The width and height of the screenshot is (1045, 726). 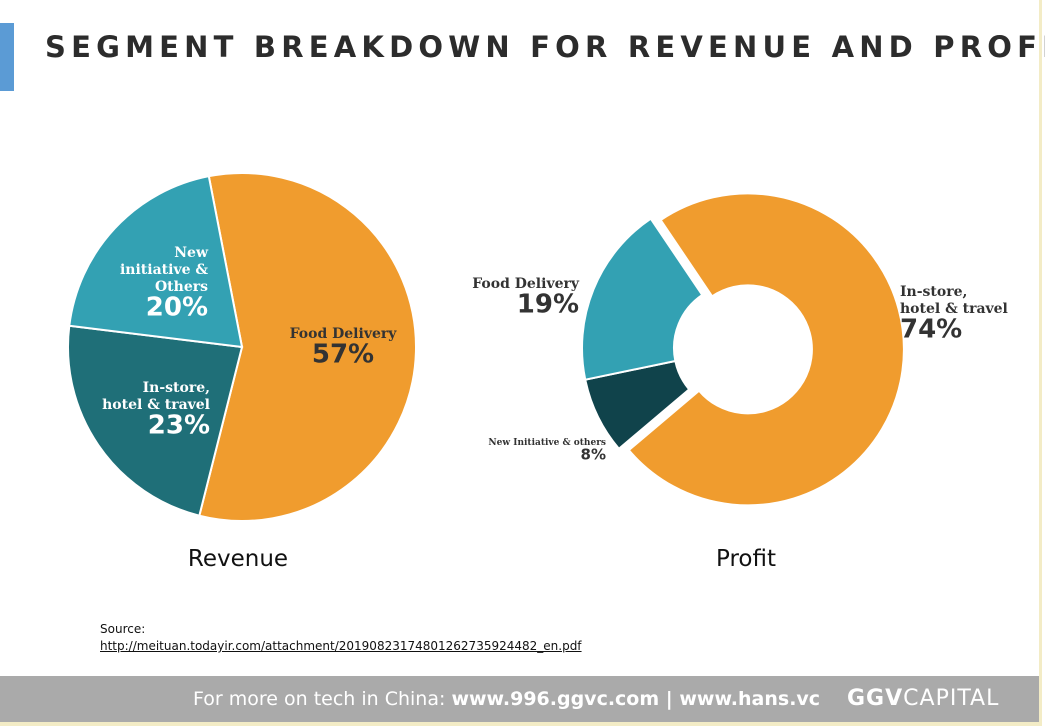 I want to click on slide-title: SEGMENT BREAKDOWN FOR REVENUE AND PROFIT, so click(x=545, y=47).